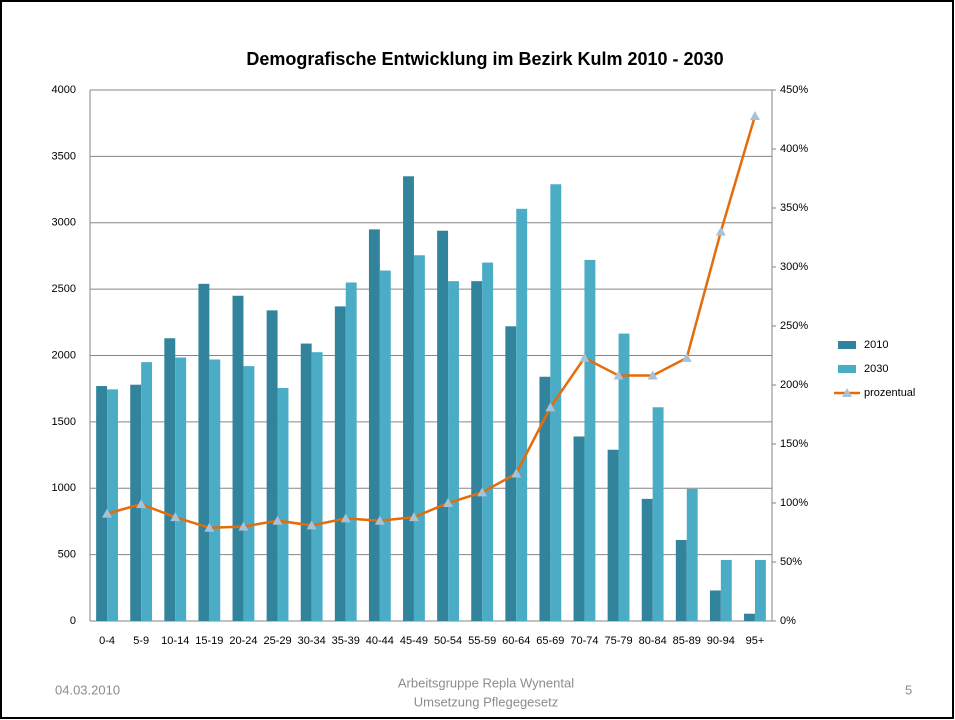 The width and height of the screenshot is (955, 720). Describe the element at coordinates (791, 562) in the screenshot. I see `y2-tick-label: 50%` at that location.